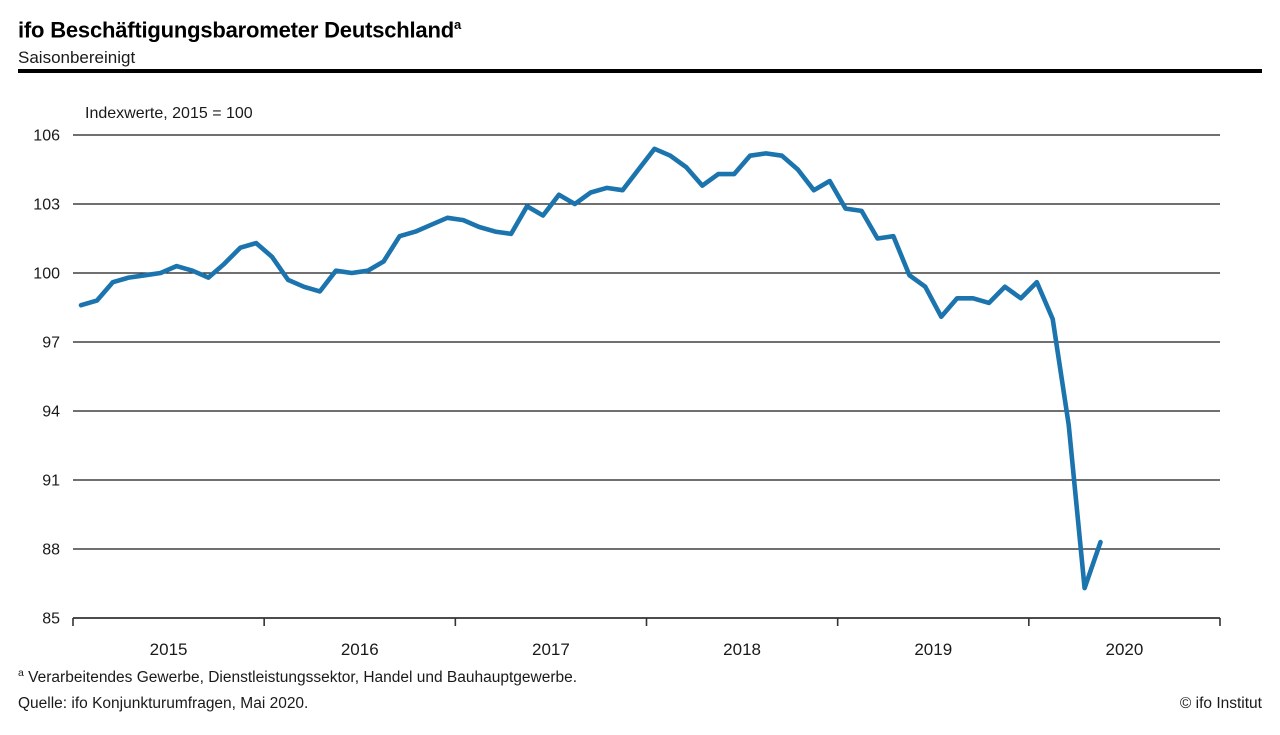 The width and height of the screenshot is (1280, 735). I want to click on y-tick-label: 97, so click(51, 343).